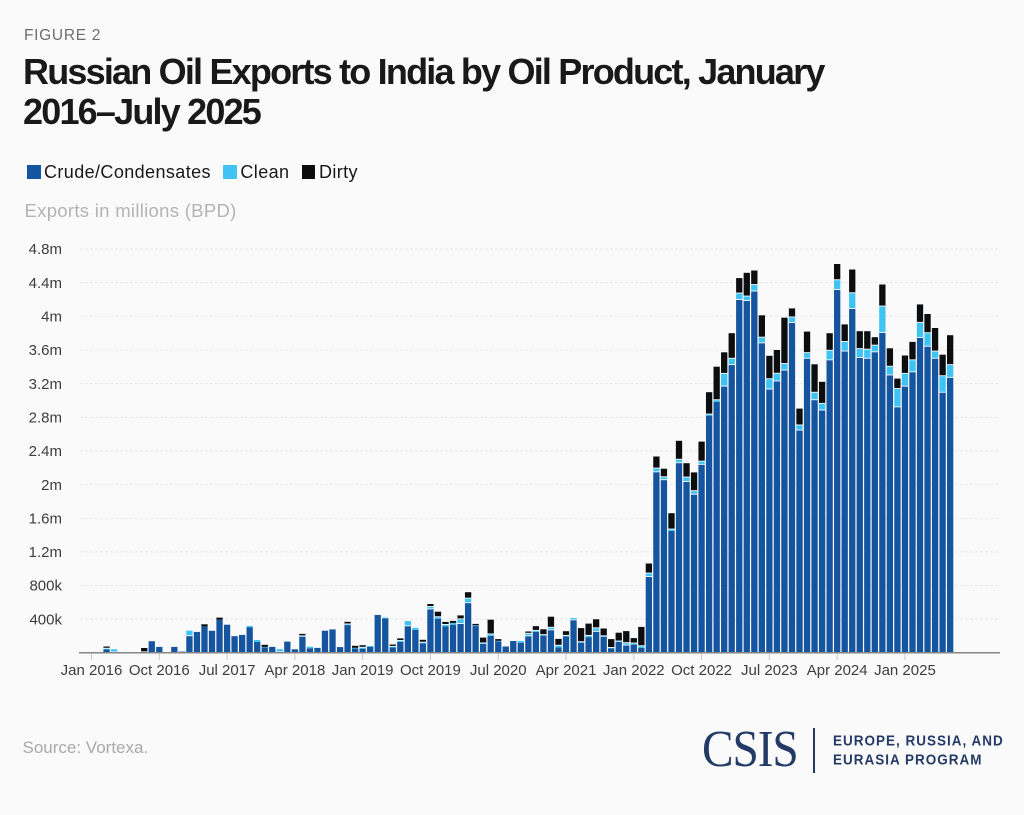  I want to click on svg-text: 400k, so click(45, 619).